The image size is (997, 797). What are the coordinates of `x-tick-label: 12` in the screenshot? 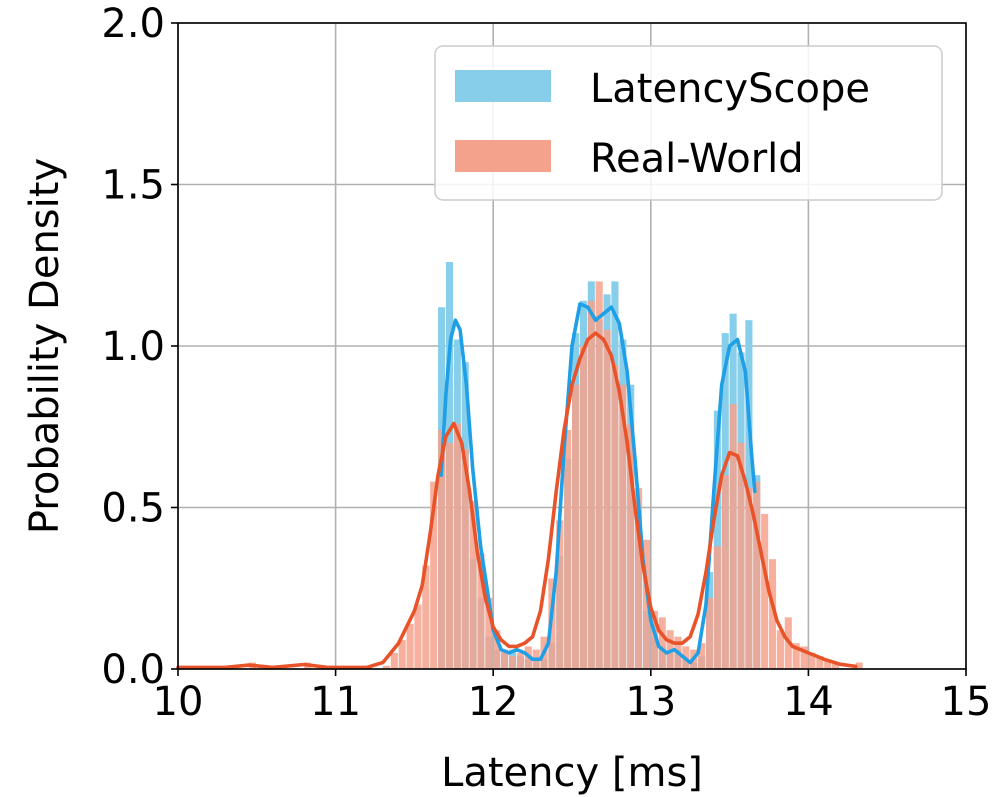 It's located at (493, 702).